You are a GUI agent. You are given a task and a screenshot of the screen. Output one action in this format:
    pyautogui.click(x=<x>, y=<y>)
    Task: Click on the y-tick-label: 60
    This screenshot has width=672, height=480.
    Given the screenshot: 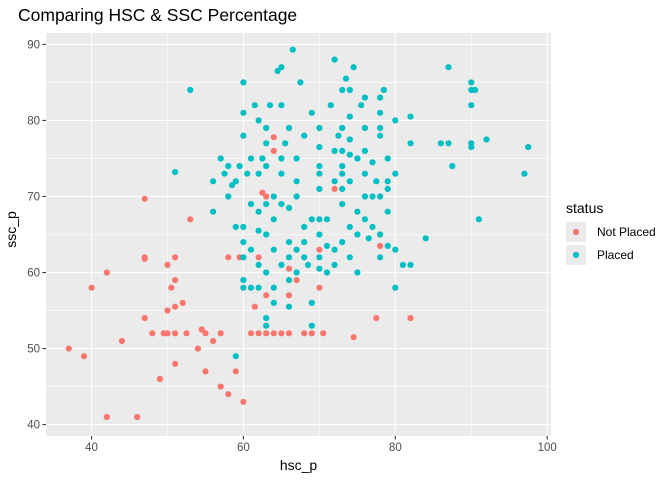 What is the action you would take?
    pyautogui.click(x=33, y=274)
    